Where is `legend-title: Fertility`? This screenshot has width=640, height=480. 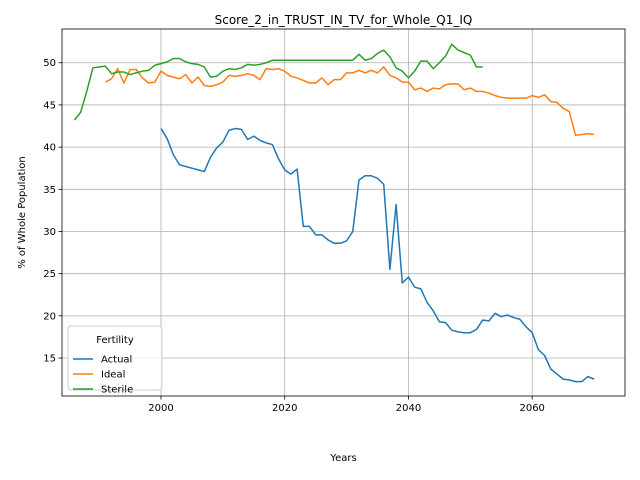
legend-title: Fertility is located at coordinates (115, 340).